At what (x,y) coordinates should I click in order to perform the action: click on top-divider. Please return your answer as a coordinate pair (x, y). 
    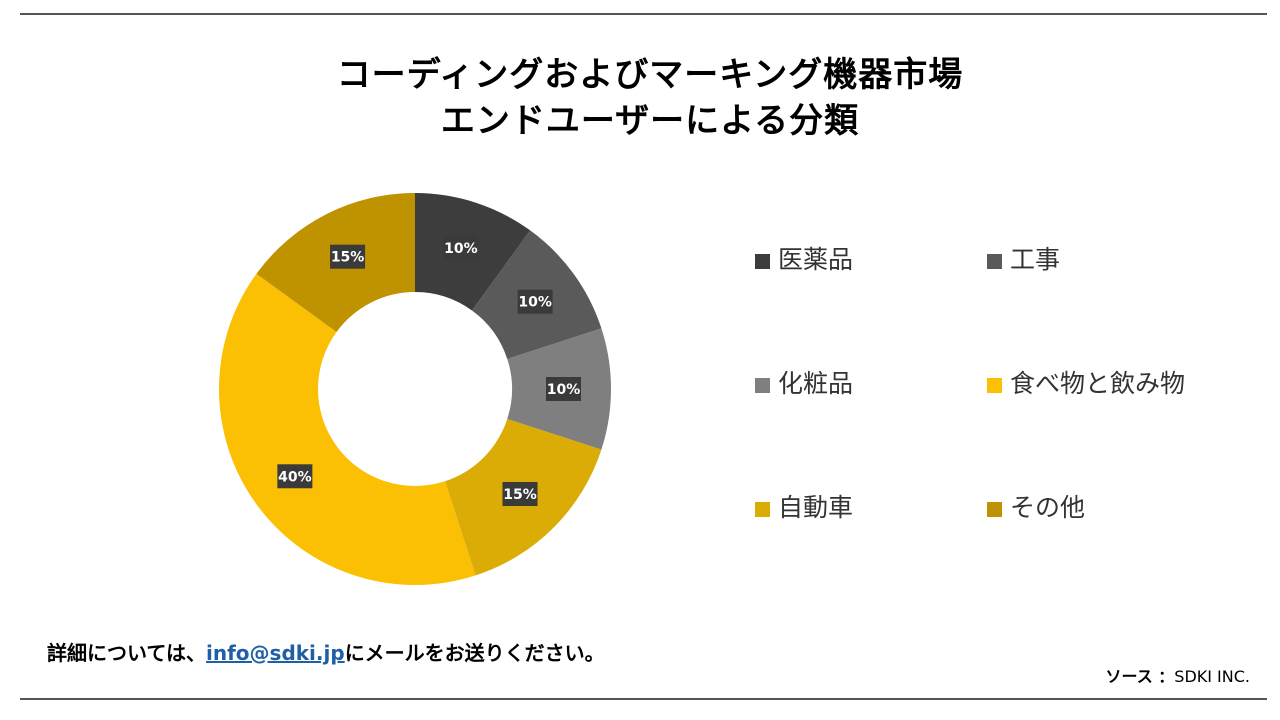
    Looking at the image, I should click on (643, 14).